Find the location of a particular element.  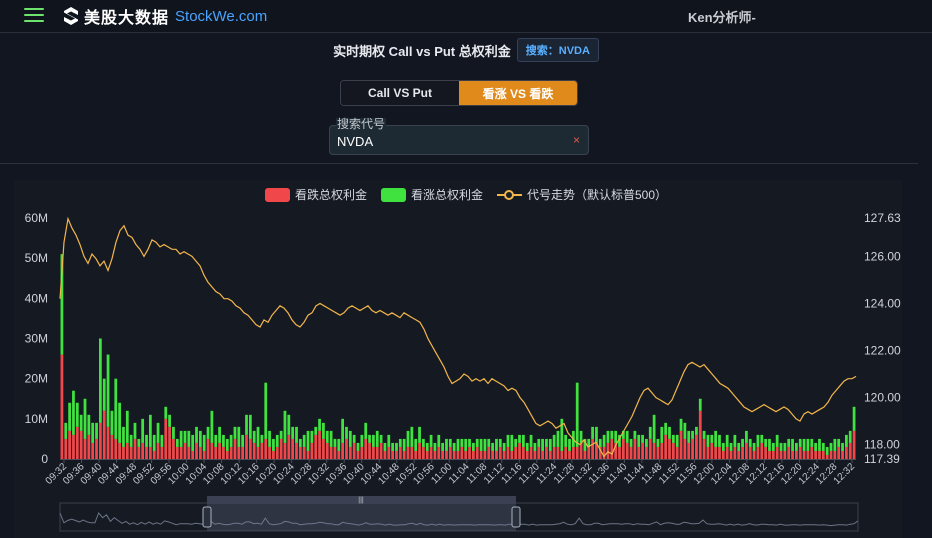

user-menu: Ken分析师- is located at coordinates (722, 17).